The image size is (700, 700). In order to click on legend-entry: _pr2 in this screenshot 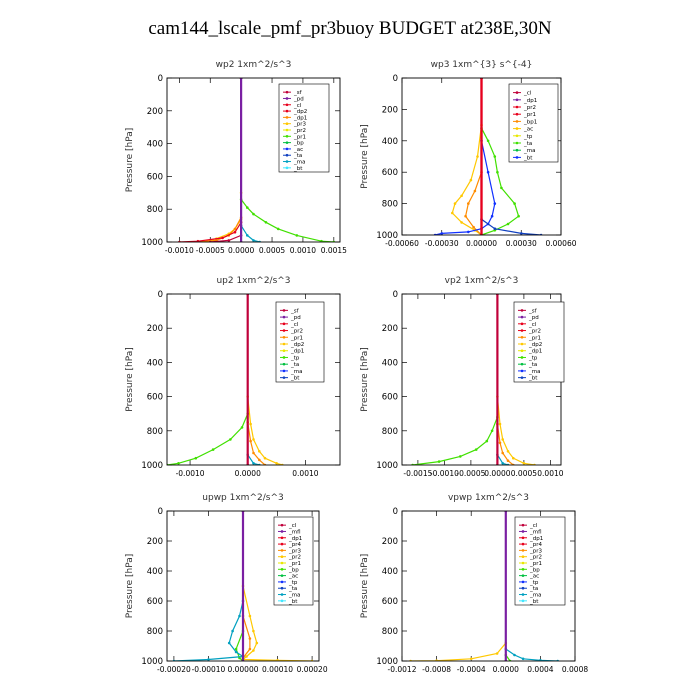, I will do `click(294, 558)`.